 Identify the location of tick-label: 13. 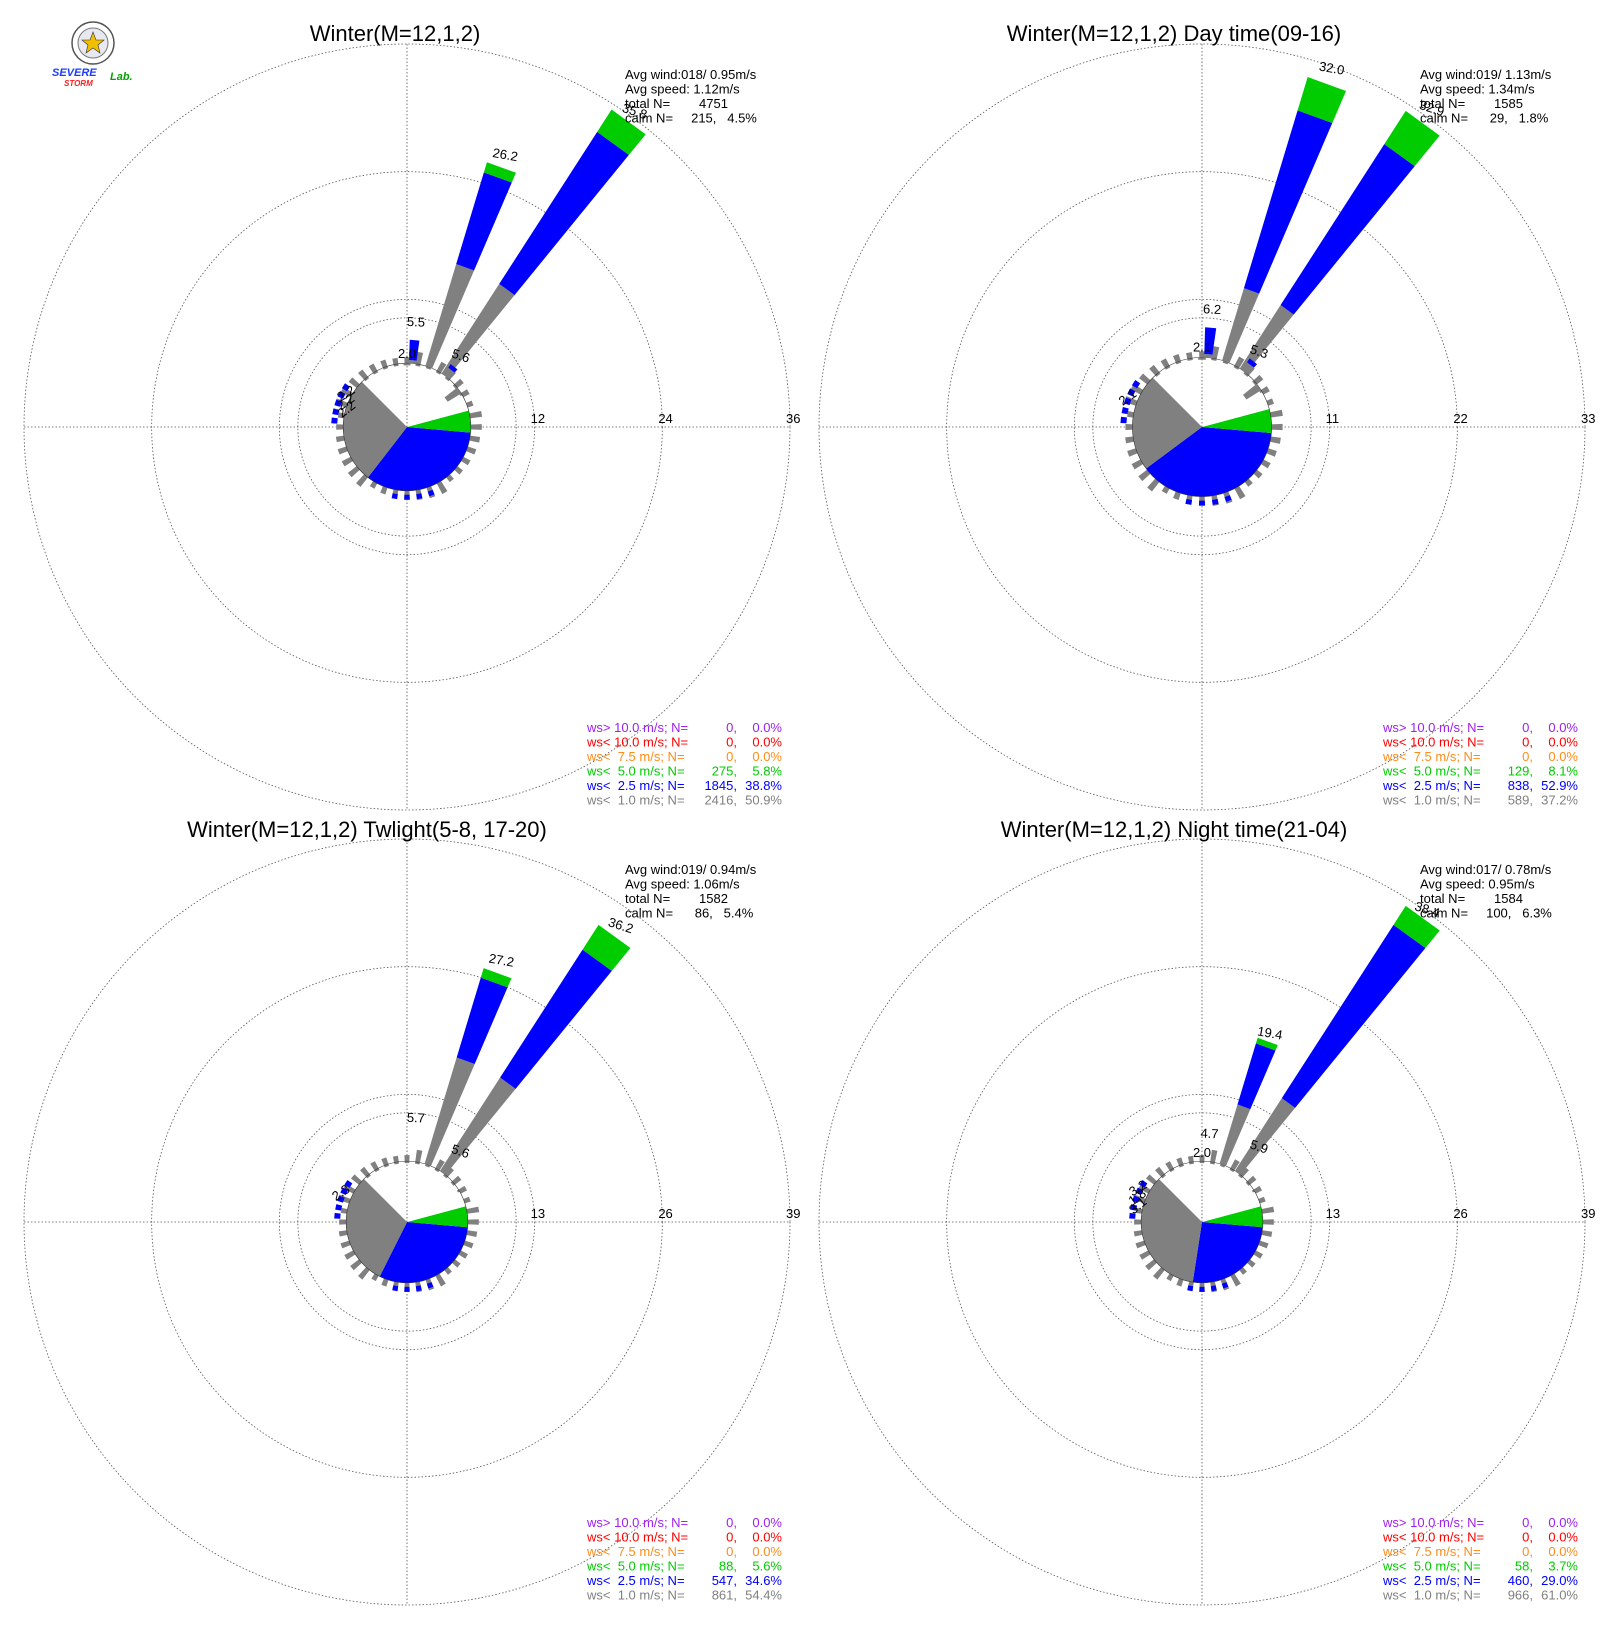
(538, 1213).